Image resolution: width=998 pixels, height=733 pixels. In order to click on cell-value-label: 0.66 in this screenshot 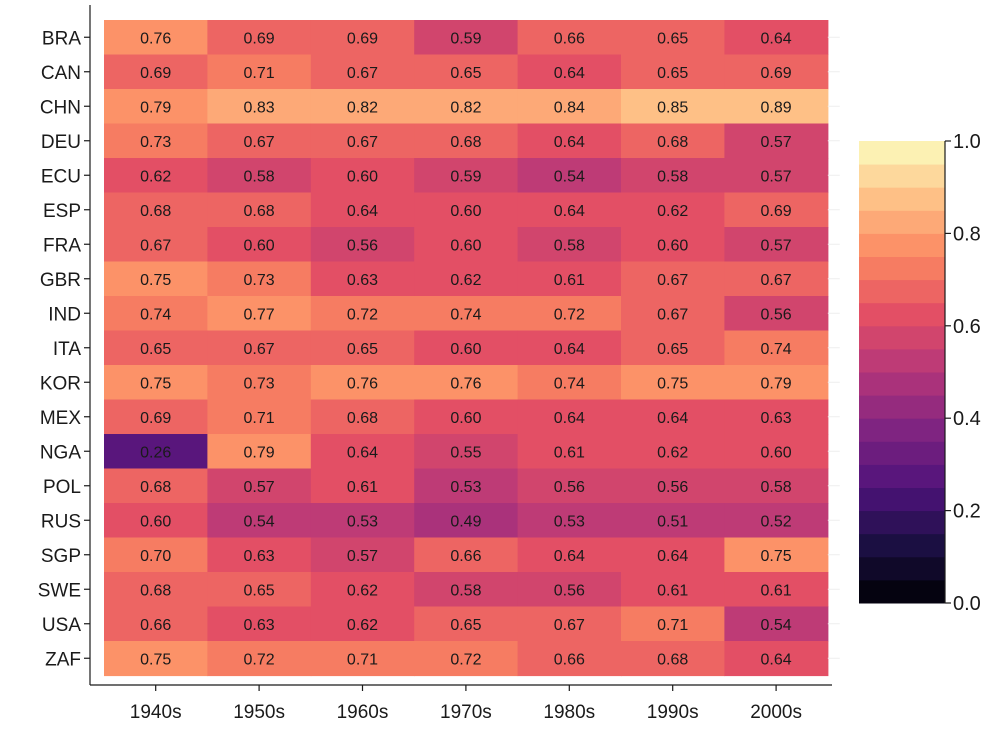, I will do `click(569, 38)`.